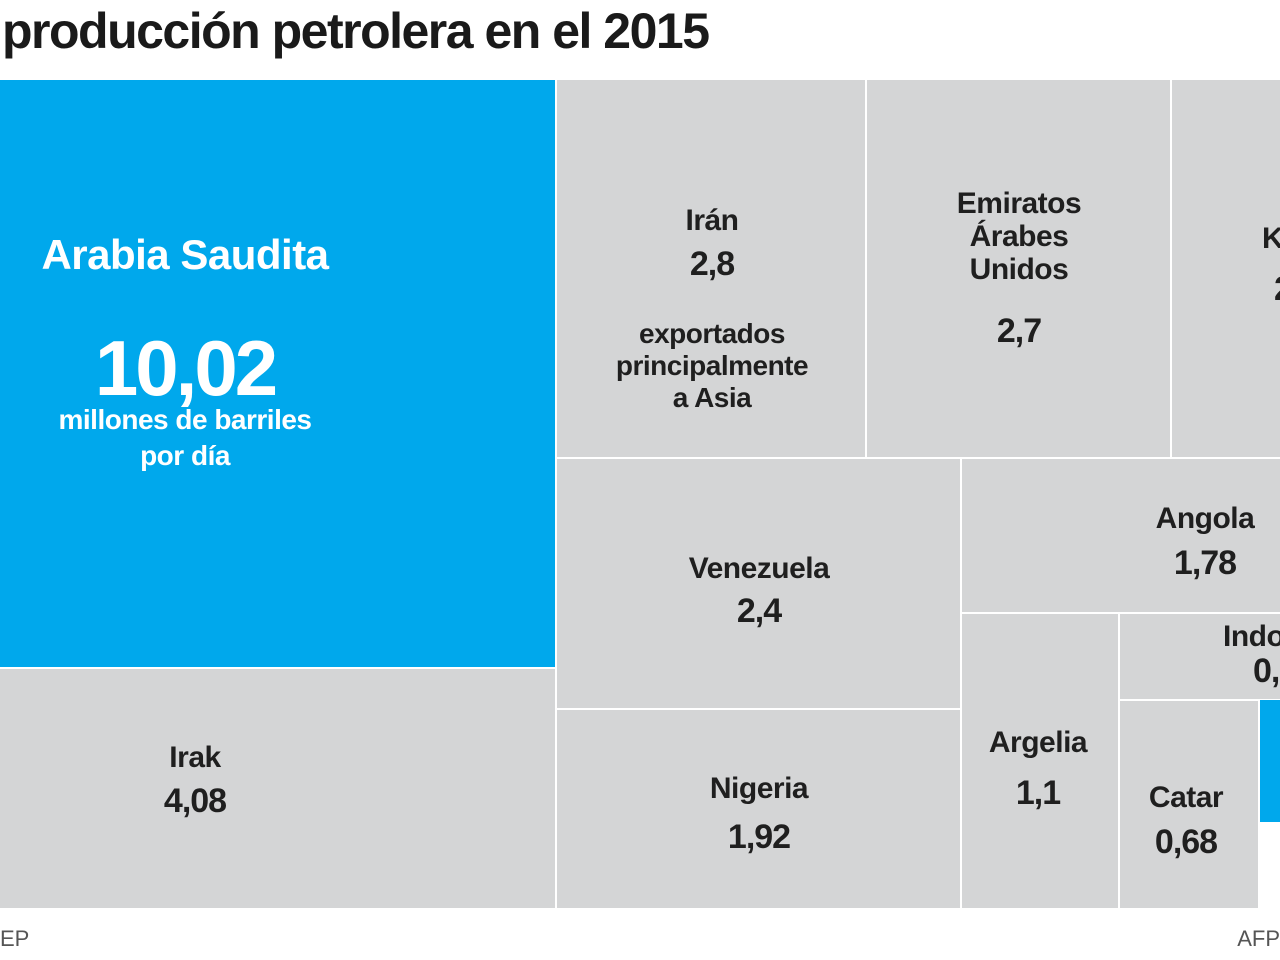  I want to click on next-cell-edge, so click(1270, 761).